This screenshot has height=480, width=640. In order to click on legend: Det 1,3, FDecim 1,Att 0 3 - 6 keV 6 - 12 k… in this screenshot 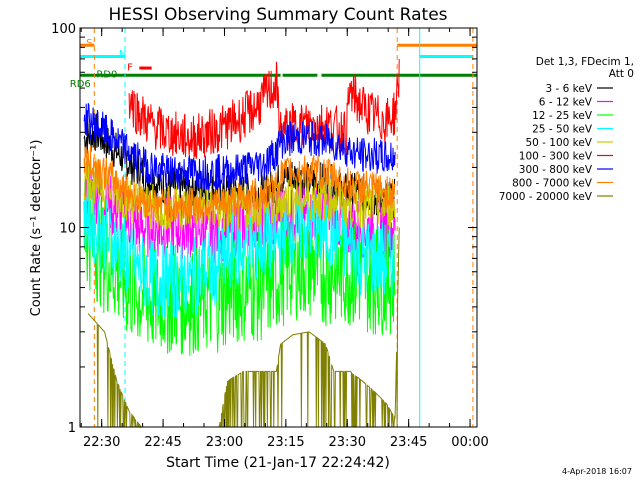, I will do `click(566, 129)`.